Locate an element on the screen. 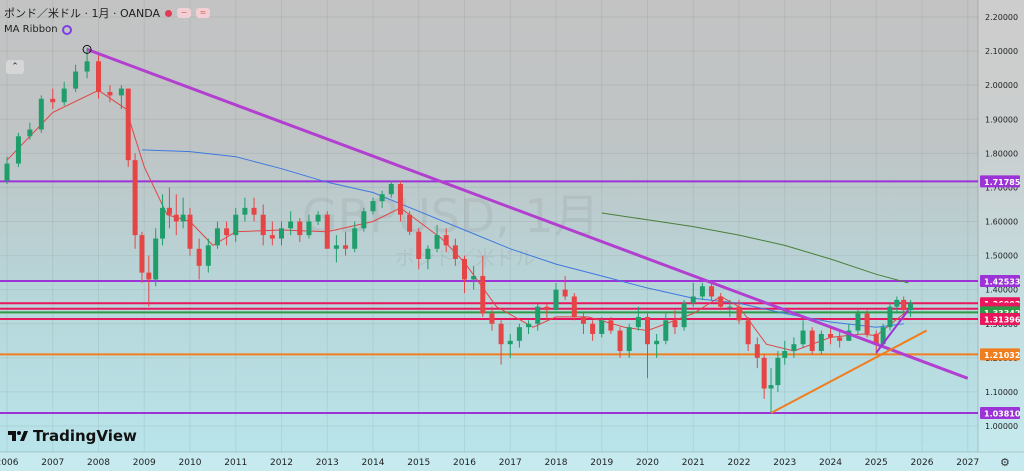  x-tick-label: 2009 is located at coordinates (144, 463).